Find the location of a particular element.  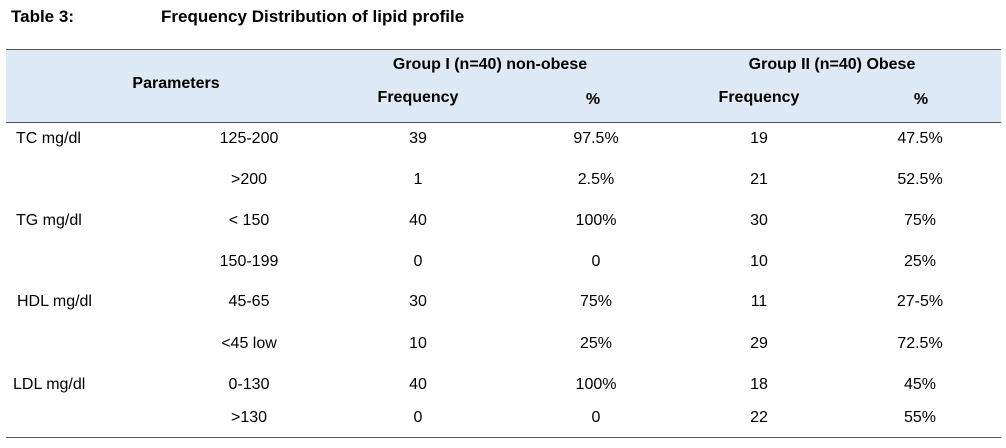

cell-group1-frequency: 39 is located at coordinates (418, 138).